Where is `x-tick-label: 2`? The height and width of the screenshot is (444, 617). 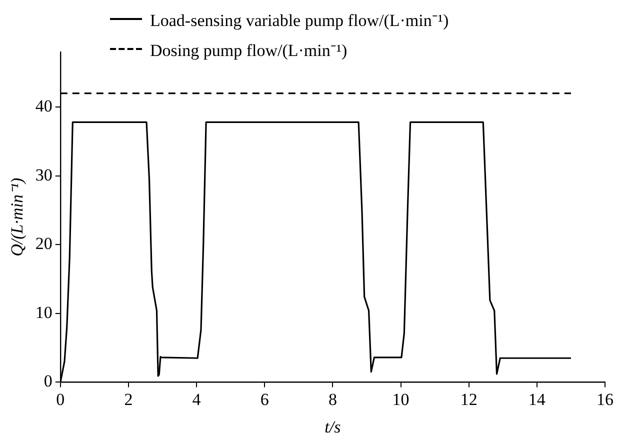 x-tick-label: 2 is located at coordinates (128, 399).